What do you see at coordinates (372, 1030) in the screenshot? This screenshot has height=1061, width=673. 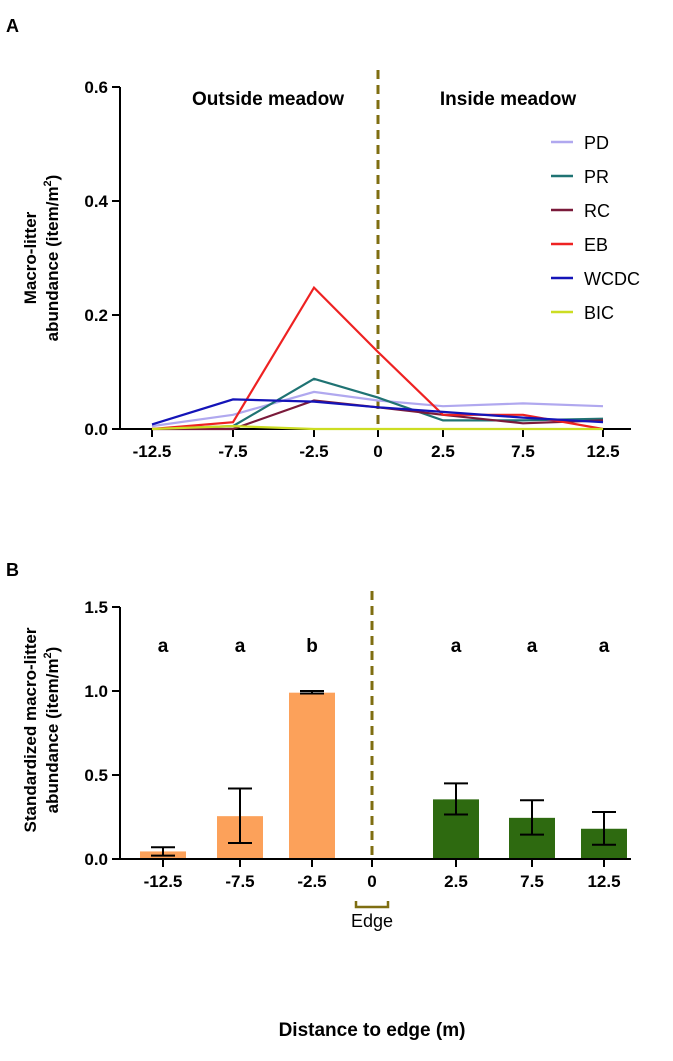 I see `panel-b-x-label: Distance to edge (m)` at bounding box center [372, 1030].